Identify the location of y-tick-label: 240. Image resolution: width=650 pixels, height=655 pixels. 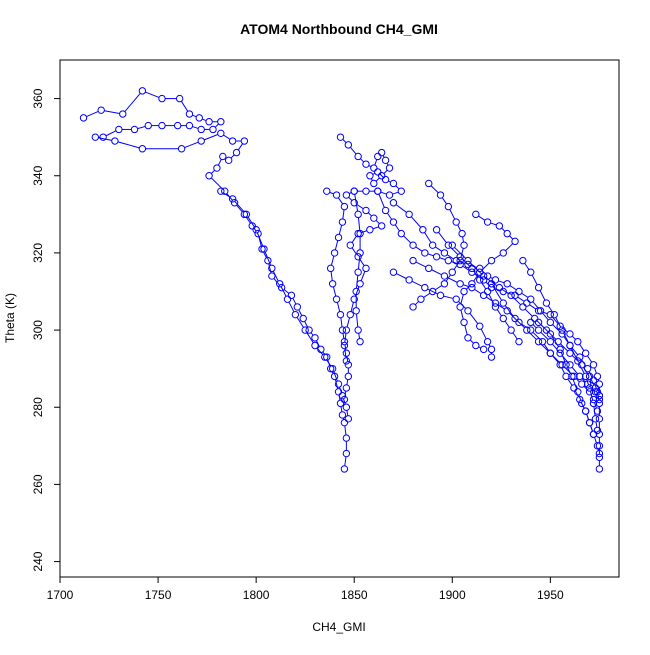
(38, 561).